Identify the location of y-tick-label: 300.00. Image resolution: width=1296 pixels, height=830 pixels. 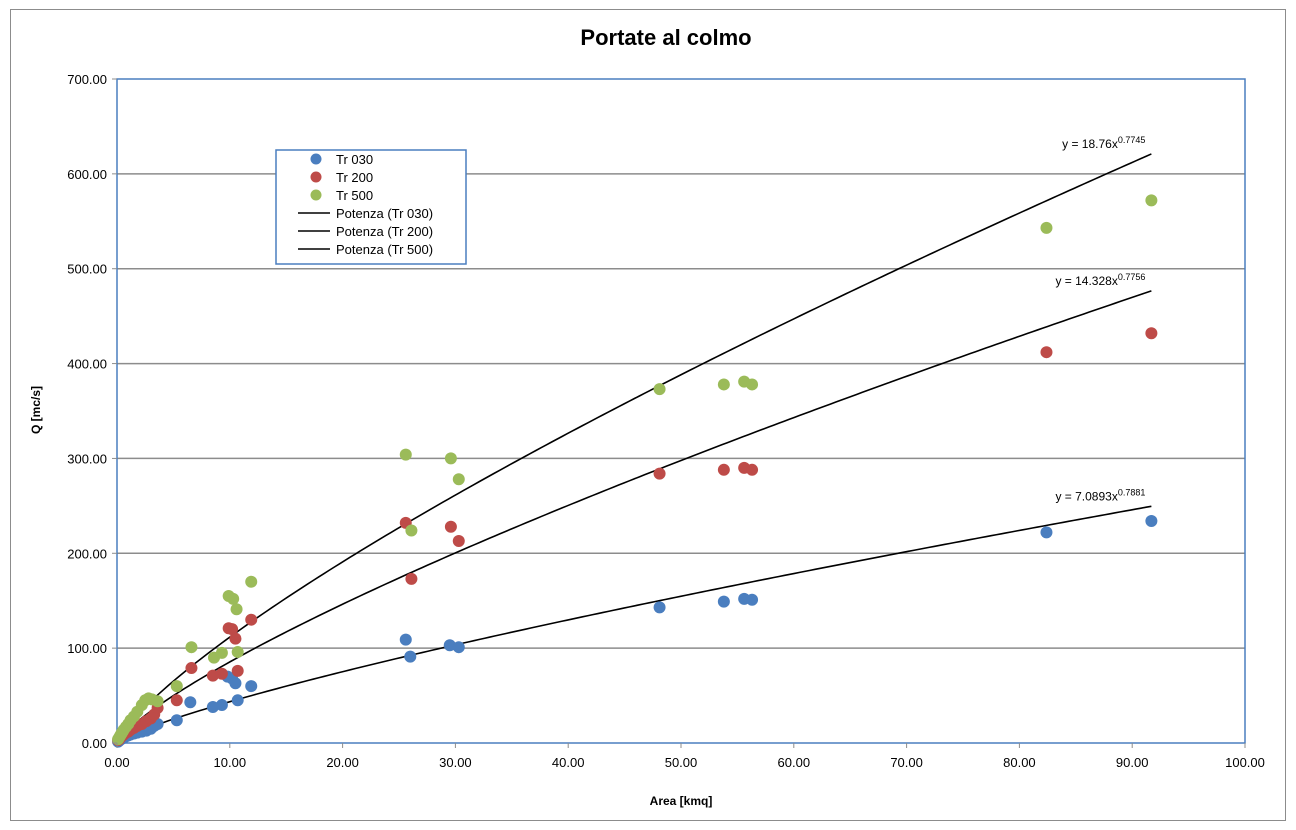
(87, 458).